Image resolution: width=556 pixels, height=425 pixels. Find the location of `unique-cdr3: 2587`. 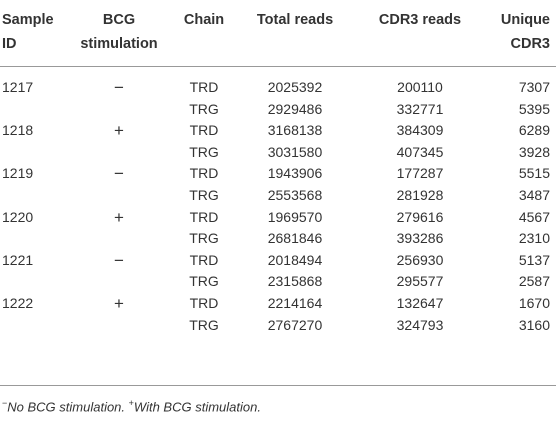

unique-cdr3: 2587 is located at coordinates (534, 281).